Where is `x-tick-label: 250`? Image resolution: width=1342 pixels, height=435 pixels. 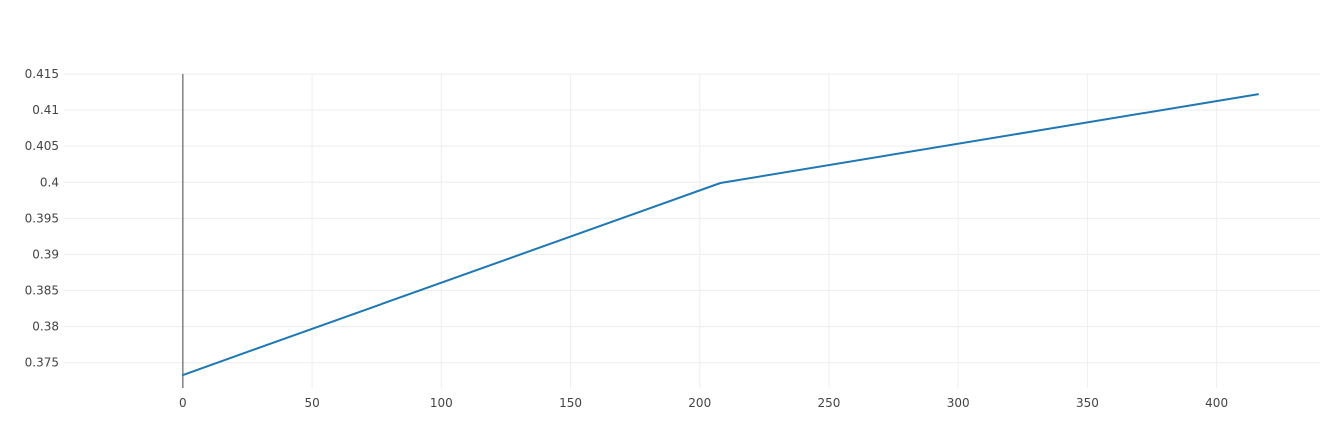
x-tick-label: 250 is located at coordinates (829, 403).